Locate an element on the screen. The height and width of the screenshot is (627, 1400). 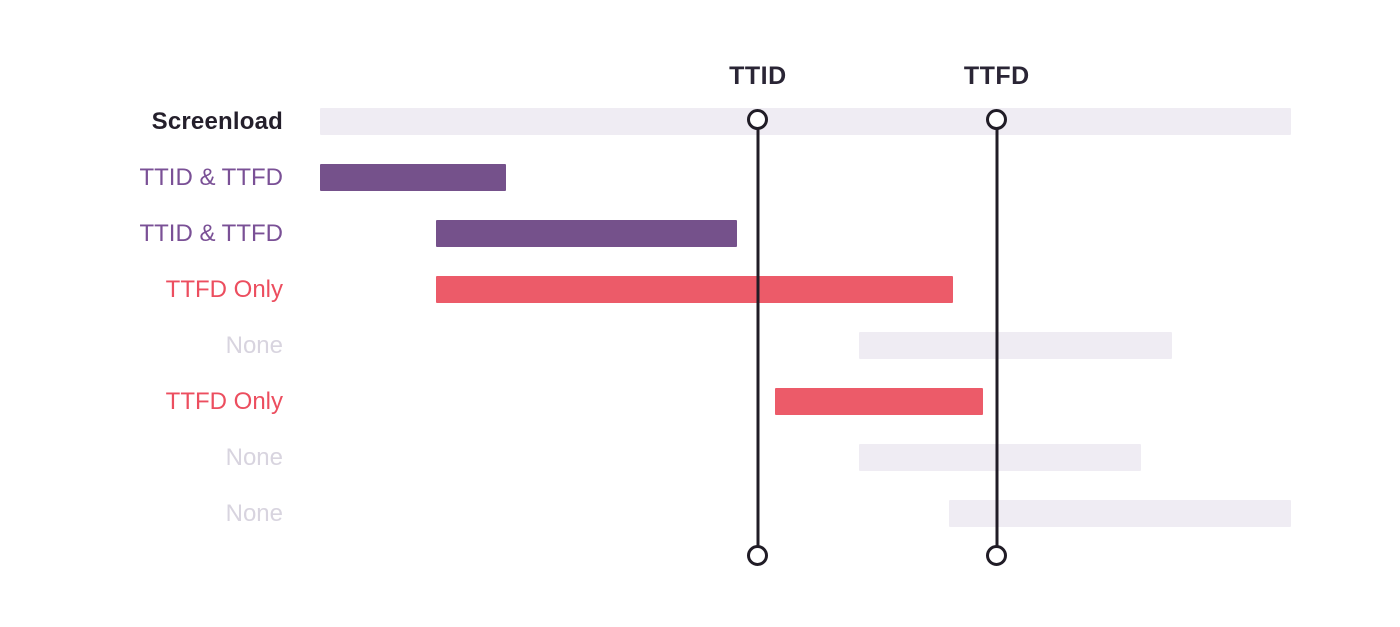
ttfd-marker-line is located at coordinates (997, 338).